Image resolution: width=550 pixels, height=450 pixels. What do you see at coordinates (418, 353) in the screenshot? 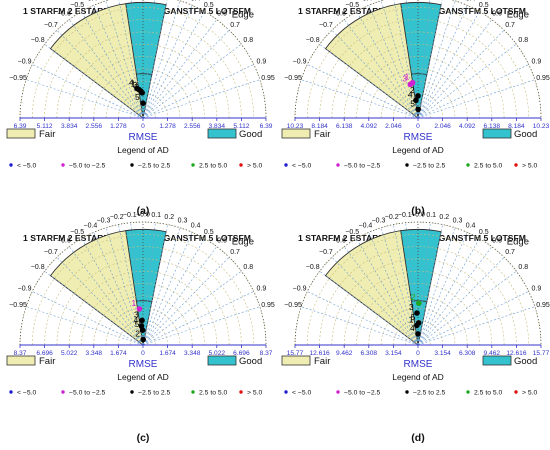
I see `rmse-tick-label: 0` at bounding box center [418, 353].